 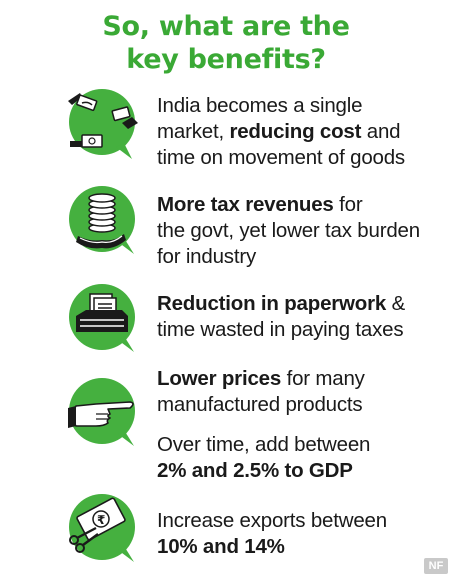 What do you see at coordinates (272, 303) in the screenshot?
I see `benefit-3-highlight: Reduction in paperwork` at bounding box center [272, 303].